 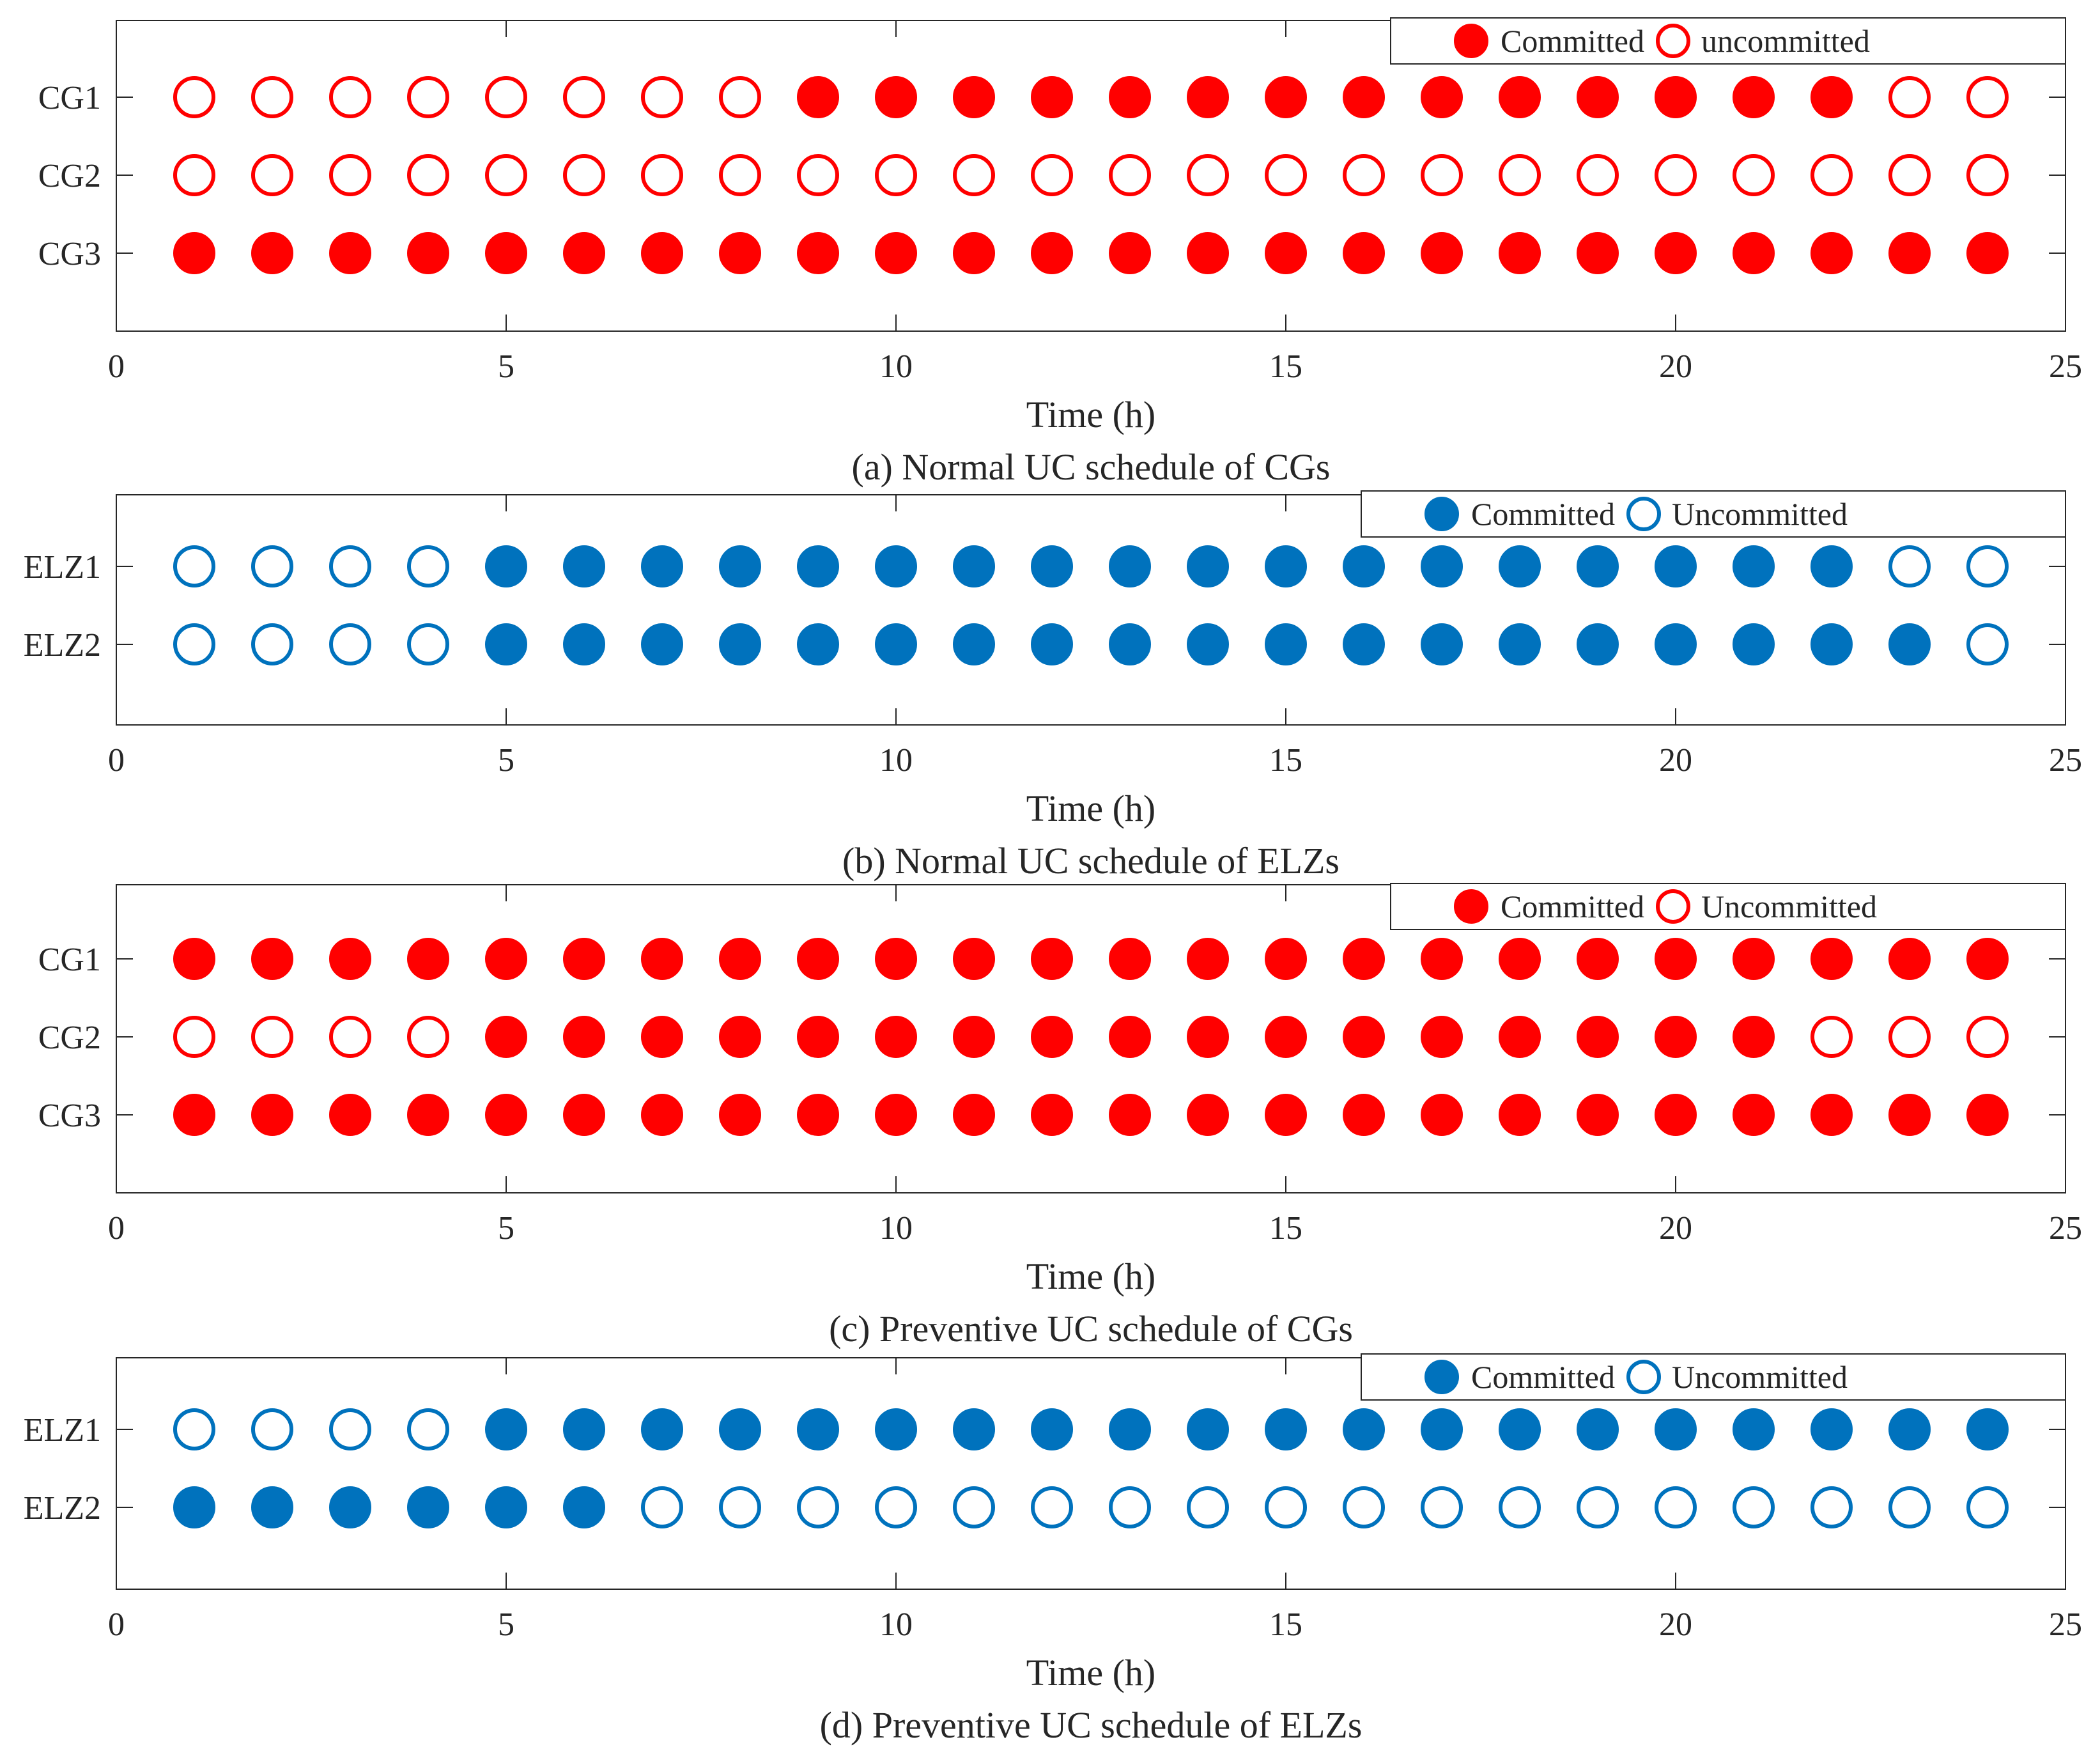 I want to click on x-tick-label: 15, so click(x=1285, y=1624).